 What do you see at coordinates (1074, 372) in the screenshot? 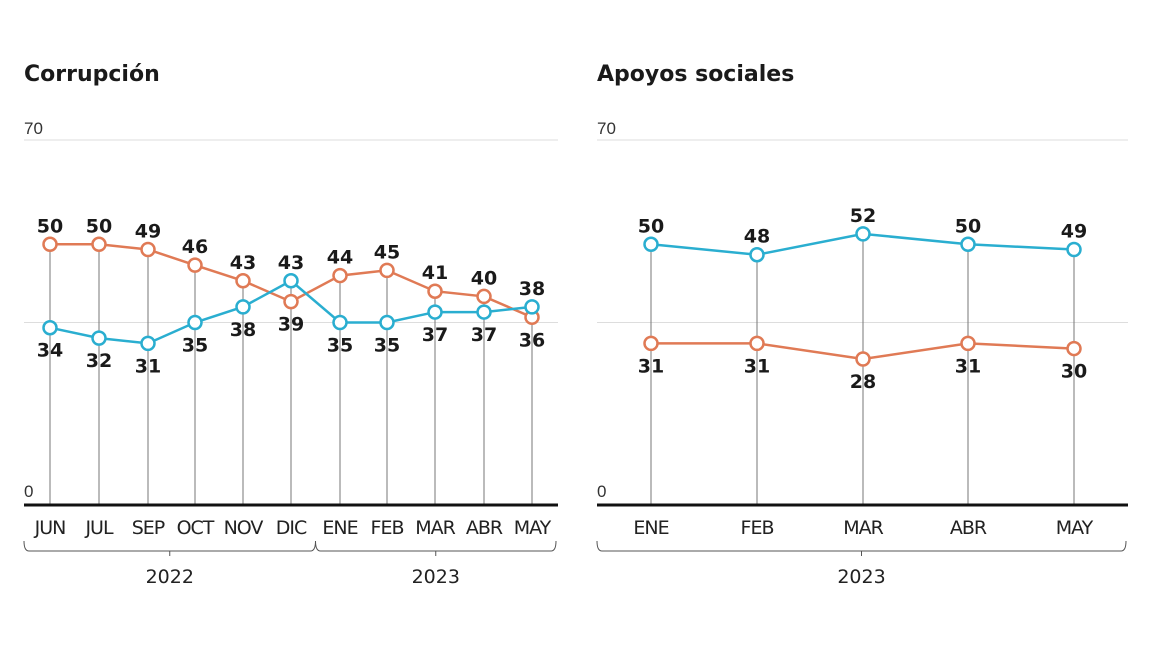
I see `data-label: 30` at bounding box center [1074, 372].